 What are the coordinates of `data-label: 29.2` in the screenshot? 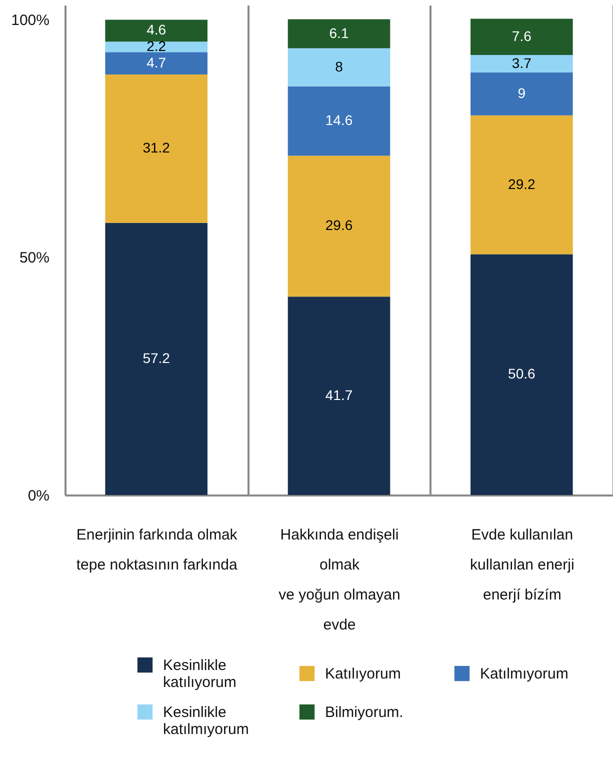 It's located at (522, 184).